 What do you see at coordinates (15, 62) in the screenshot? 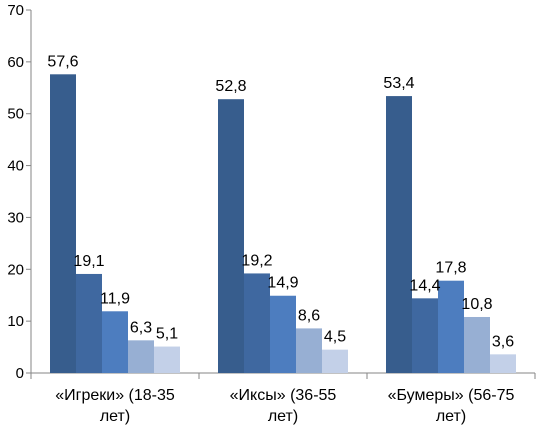
I see `y-tick-label: 60` at bounding box center [15, 62].